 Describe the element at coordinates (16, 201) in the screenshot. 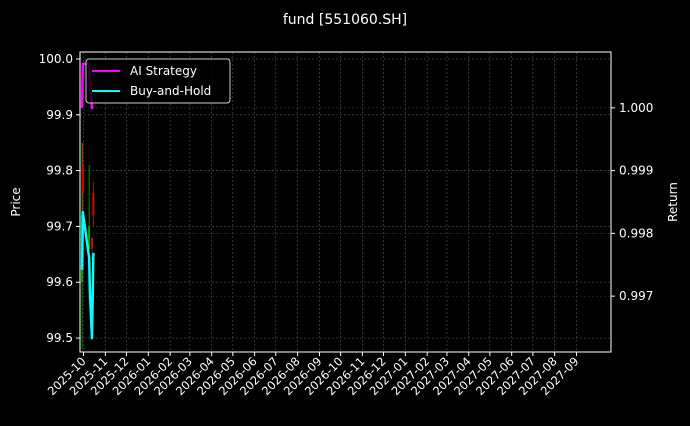

I see `y-axis-left-label: Price` at that location.